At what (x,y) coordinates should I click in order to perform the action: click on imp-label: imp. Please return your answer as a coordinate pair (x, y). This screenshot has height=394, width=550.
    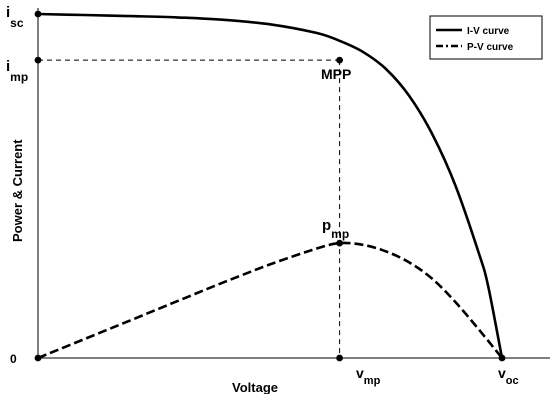
    Looking at the image, I should click on (17, 71).